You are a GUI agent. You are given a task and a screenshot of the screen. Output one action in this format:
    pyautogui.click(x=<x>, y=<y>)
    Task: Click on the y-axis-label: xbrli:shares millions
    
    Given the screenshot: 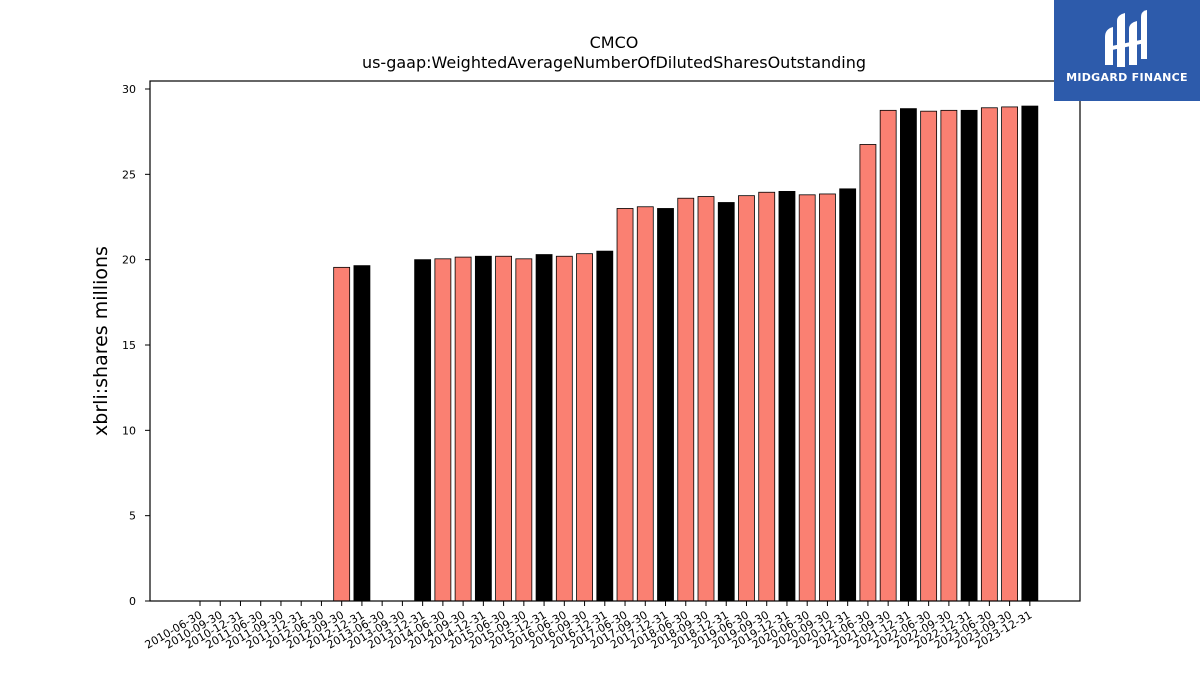 What is the action you would take?
    pyautogui.click(x=101, y=341)
    